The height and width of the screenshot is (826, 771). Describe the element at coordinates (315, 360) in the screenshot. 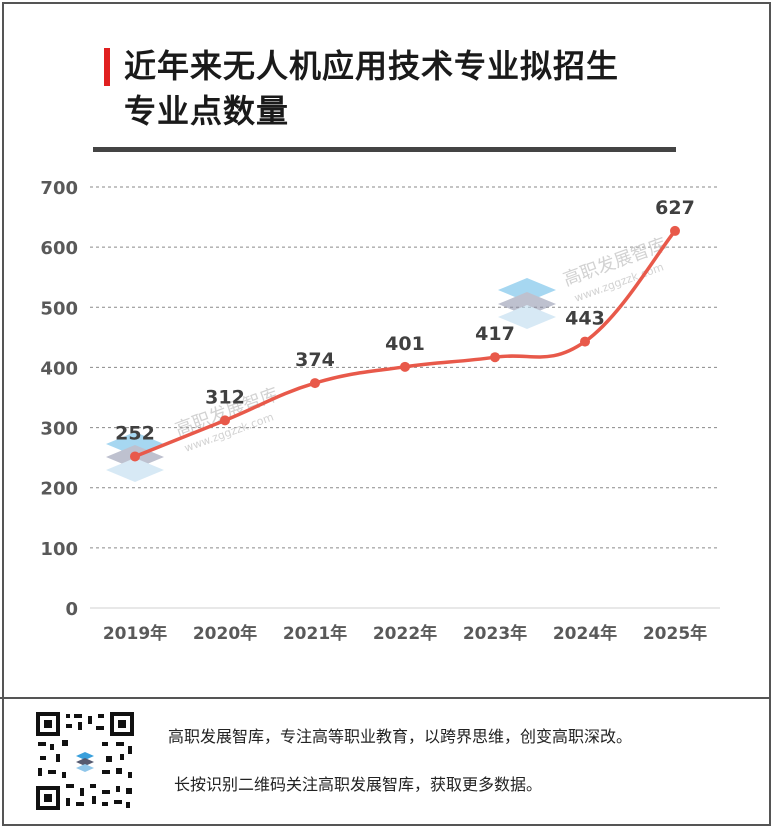

I see `data-label: 374` at that location.